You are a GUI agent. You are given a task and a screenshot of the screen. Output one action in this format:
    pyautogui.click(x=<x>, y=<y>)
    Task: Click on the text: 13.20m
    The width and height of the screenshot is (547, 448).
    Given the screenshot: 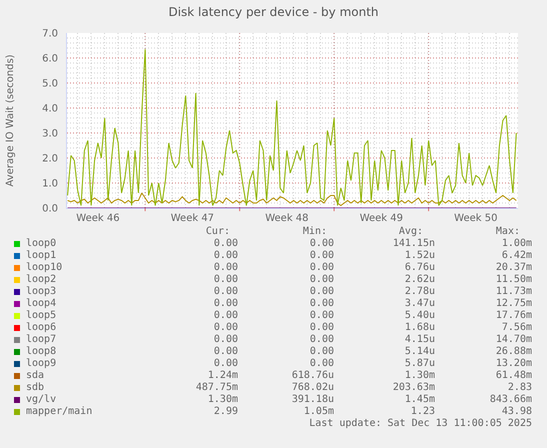 What is the action you would take?
    pyautogui.click(x=514, y=364)
    